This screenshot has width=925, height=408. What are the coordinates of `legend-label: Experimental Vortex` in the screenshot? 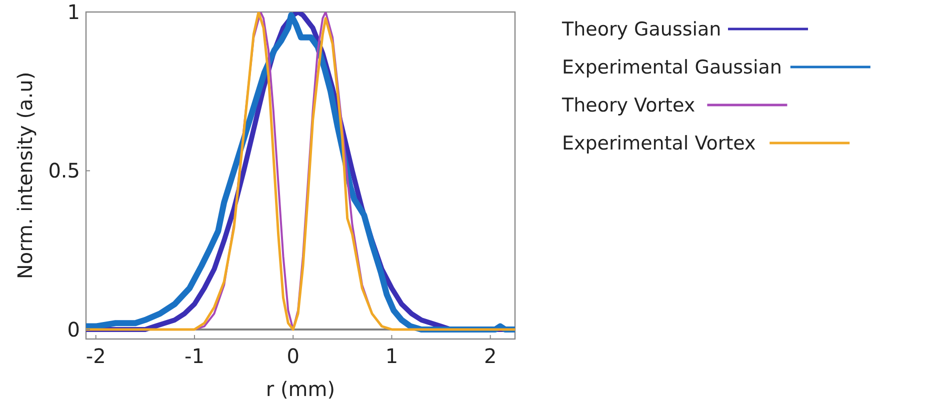 It's located at (659, 143).